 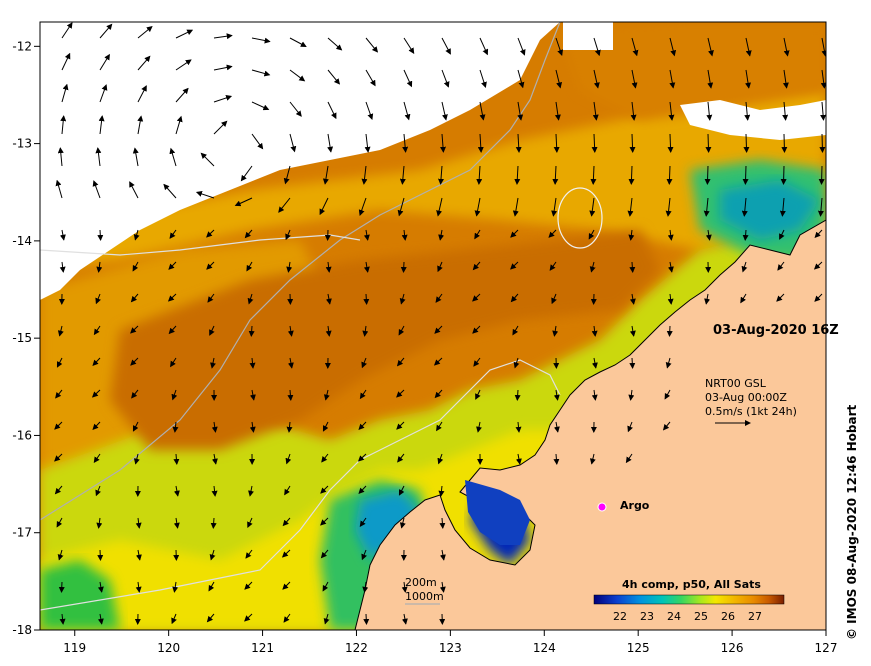 I want to click on y-tick-label: -18, so click(x=22, y=630).